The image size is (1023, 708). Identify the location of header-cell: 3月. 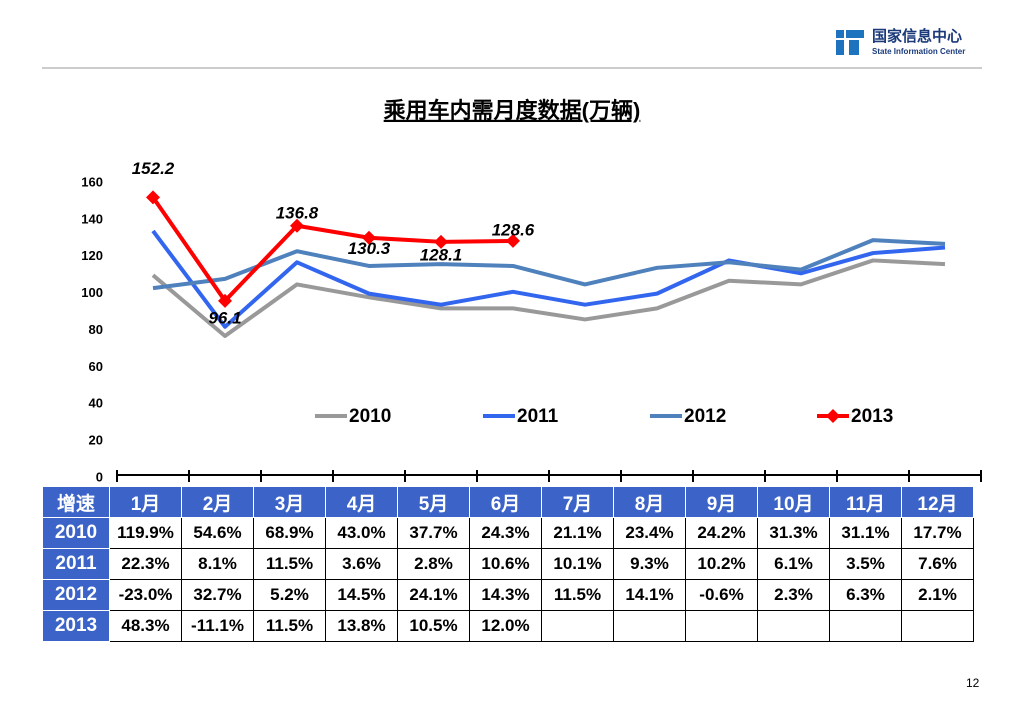
(289, 502).